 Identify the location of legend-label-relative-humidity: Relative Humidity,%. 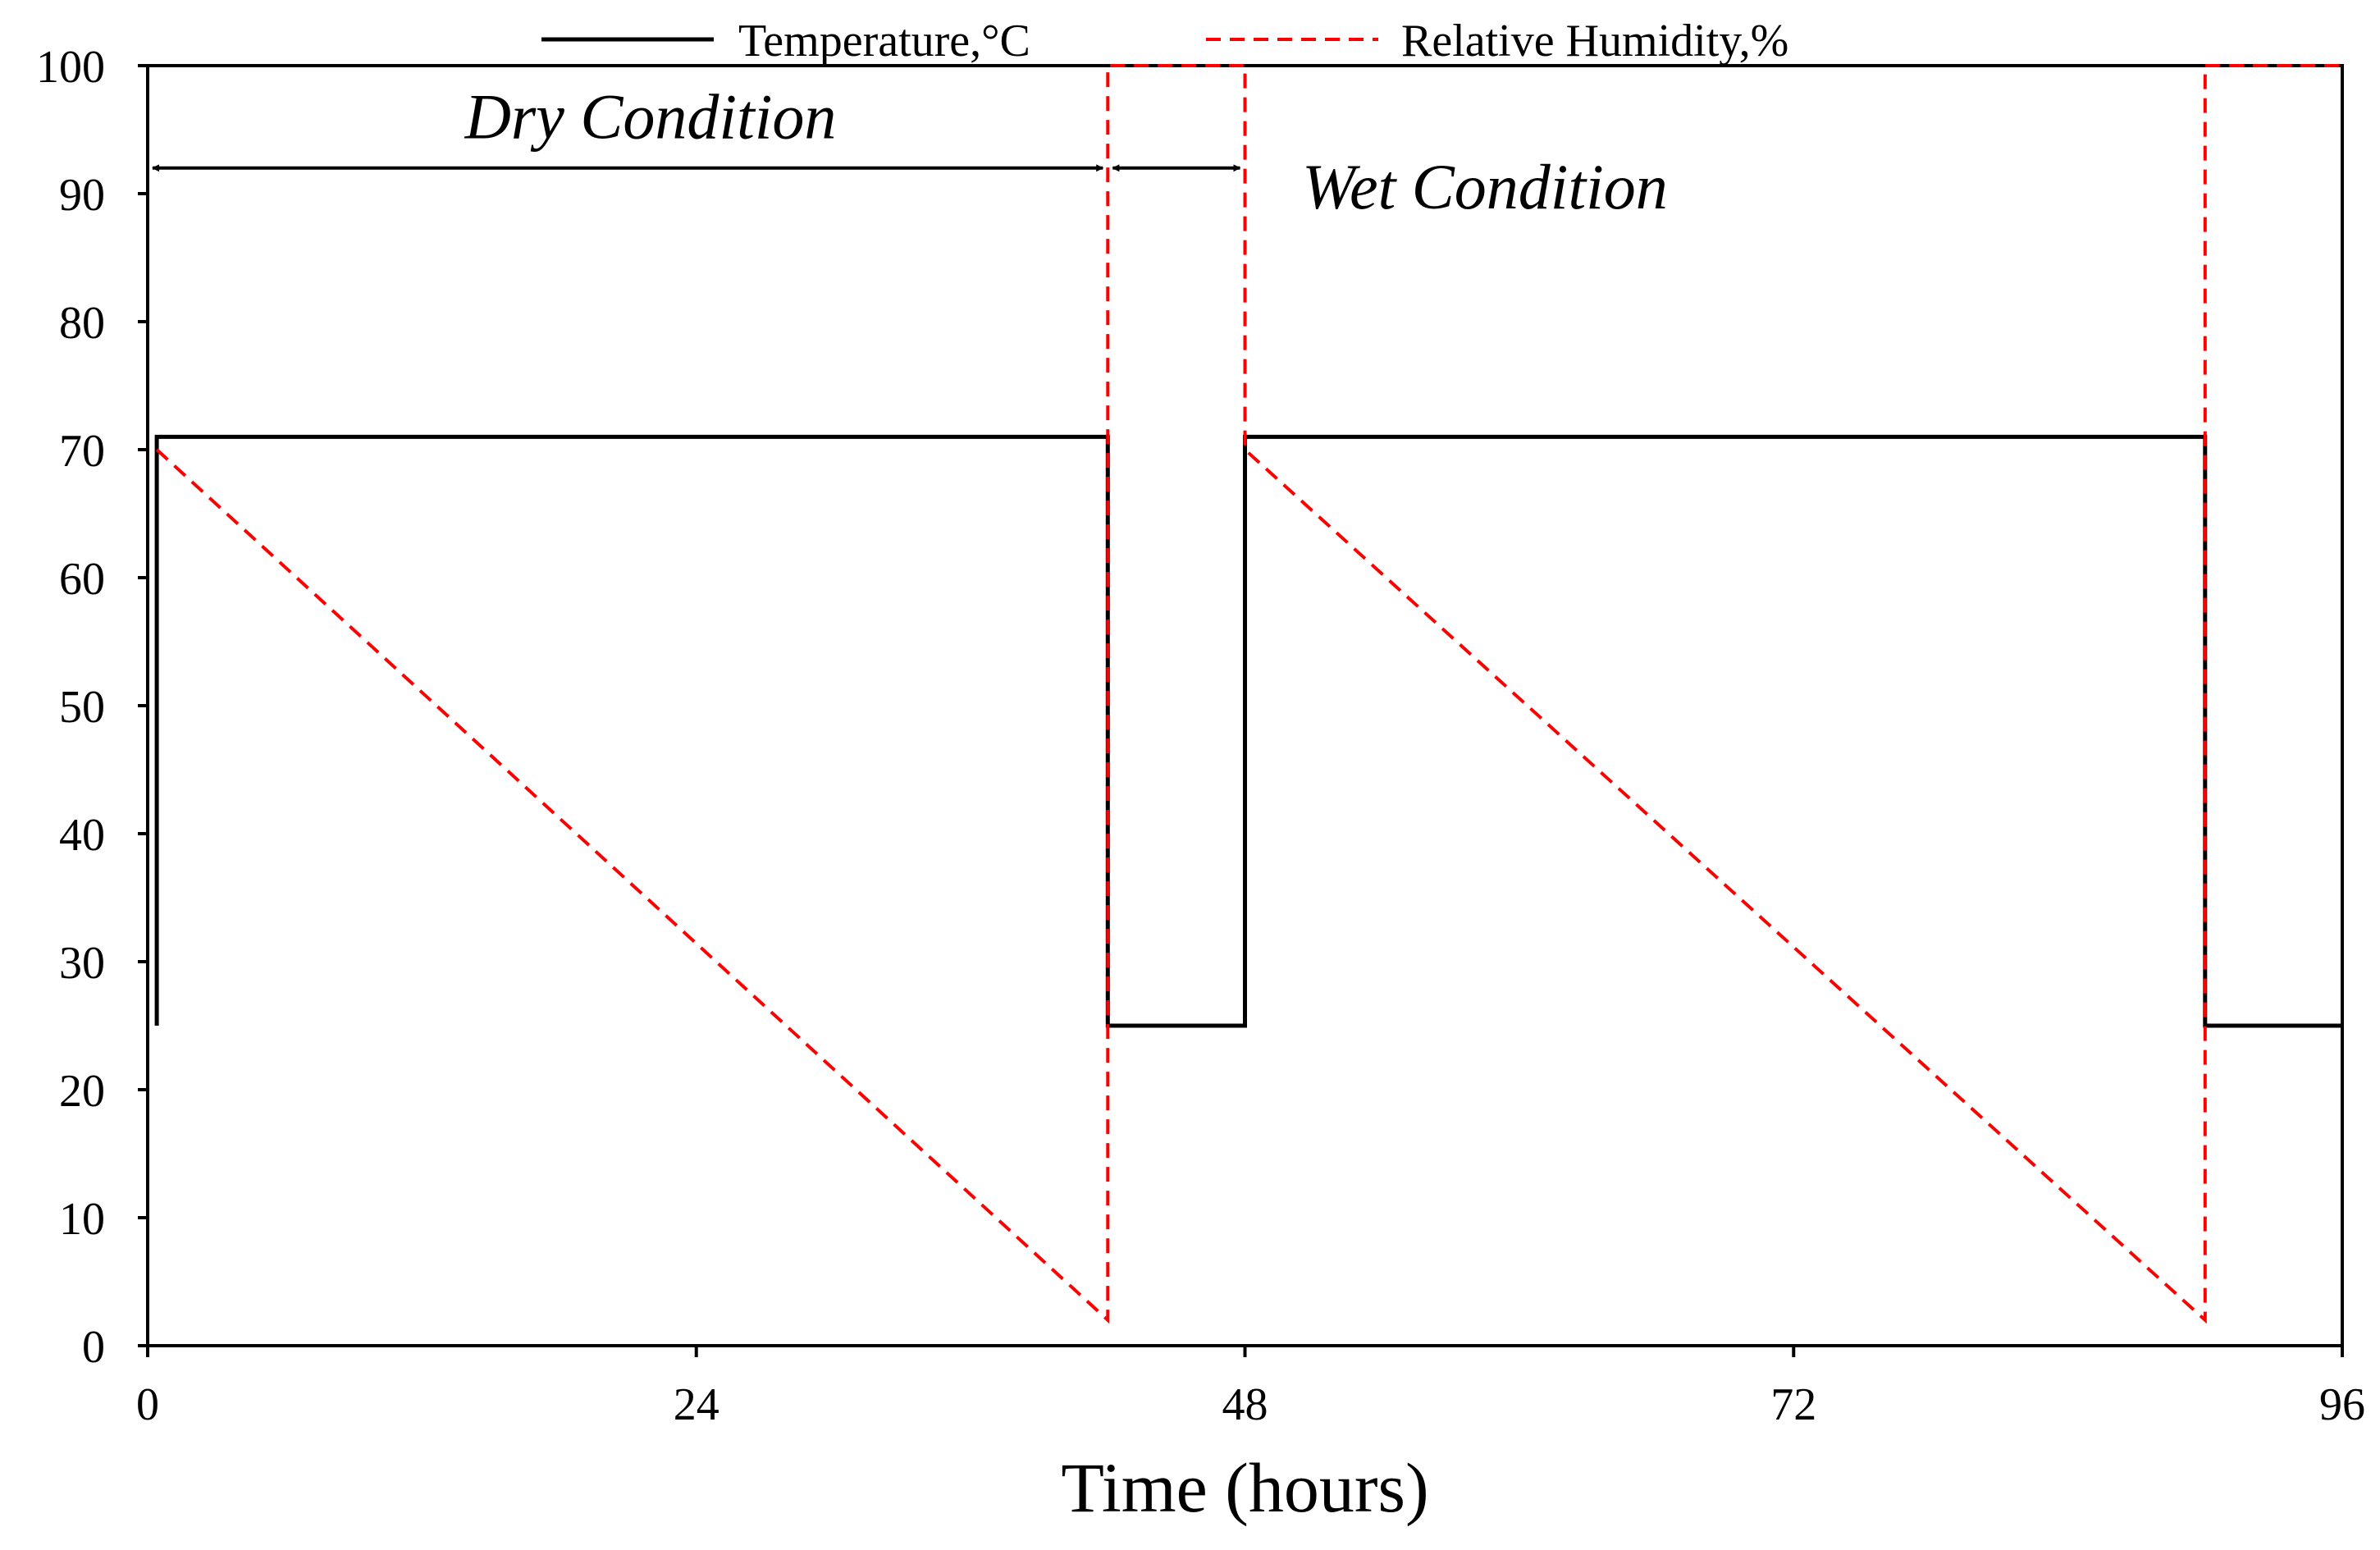
(1595, 41).